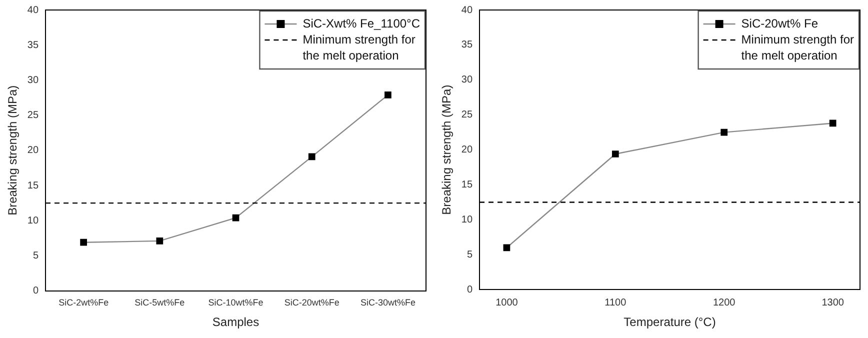 The image size is (868, 338). What do you see at coordinates (833, 302) in the screenshot?
I see `x-tick-label: 1300` at bounding box center [833, 302].